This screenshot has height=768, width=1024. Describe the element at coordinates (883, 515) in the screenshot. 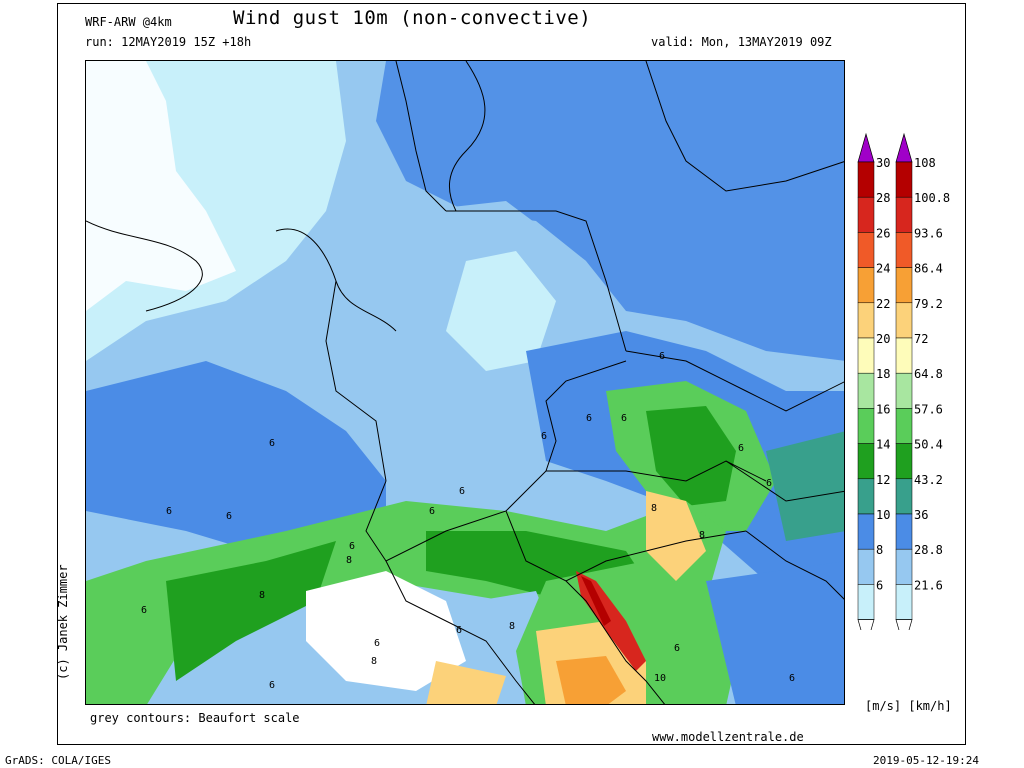

I see `legend-tick-label: 10` at that location.